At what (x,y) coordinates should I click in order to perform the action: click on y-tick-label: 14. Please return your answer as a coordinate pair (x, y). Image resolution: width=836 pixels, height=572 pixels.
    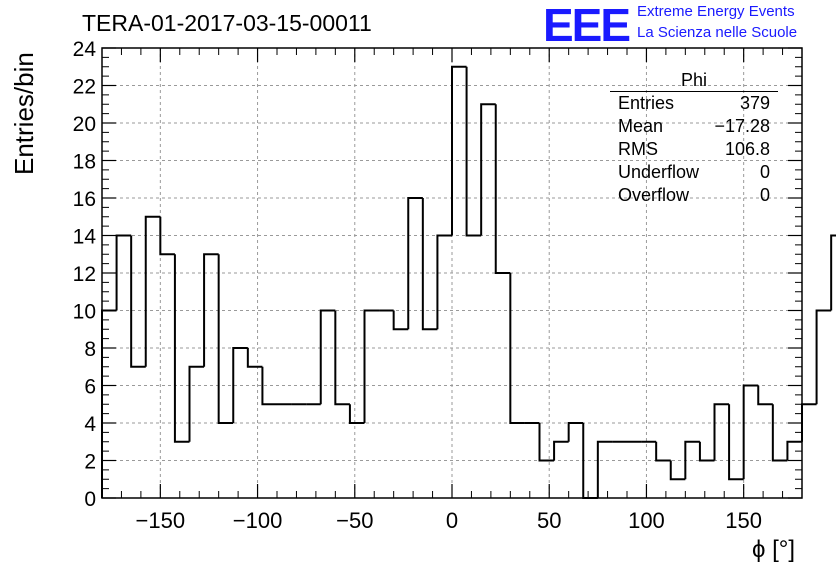
    Looking at the image, I should click on (85, 237).